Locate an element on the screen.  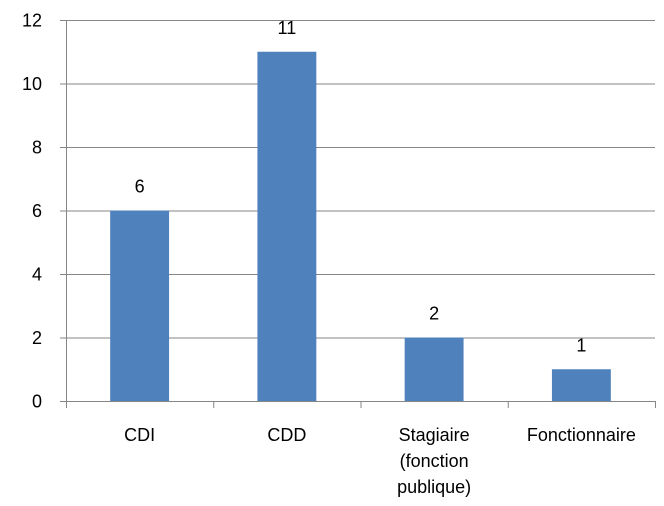
y-tick-label: 12 is located at coordinates (32, 21).